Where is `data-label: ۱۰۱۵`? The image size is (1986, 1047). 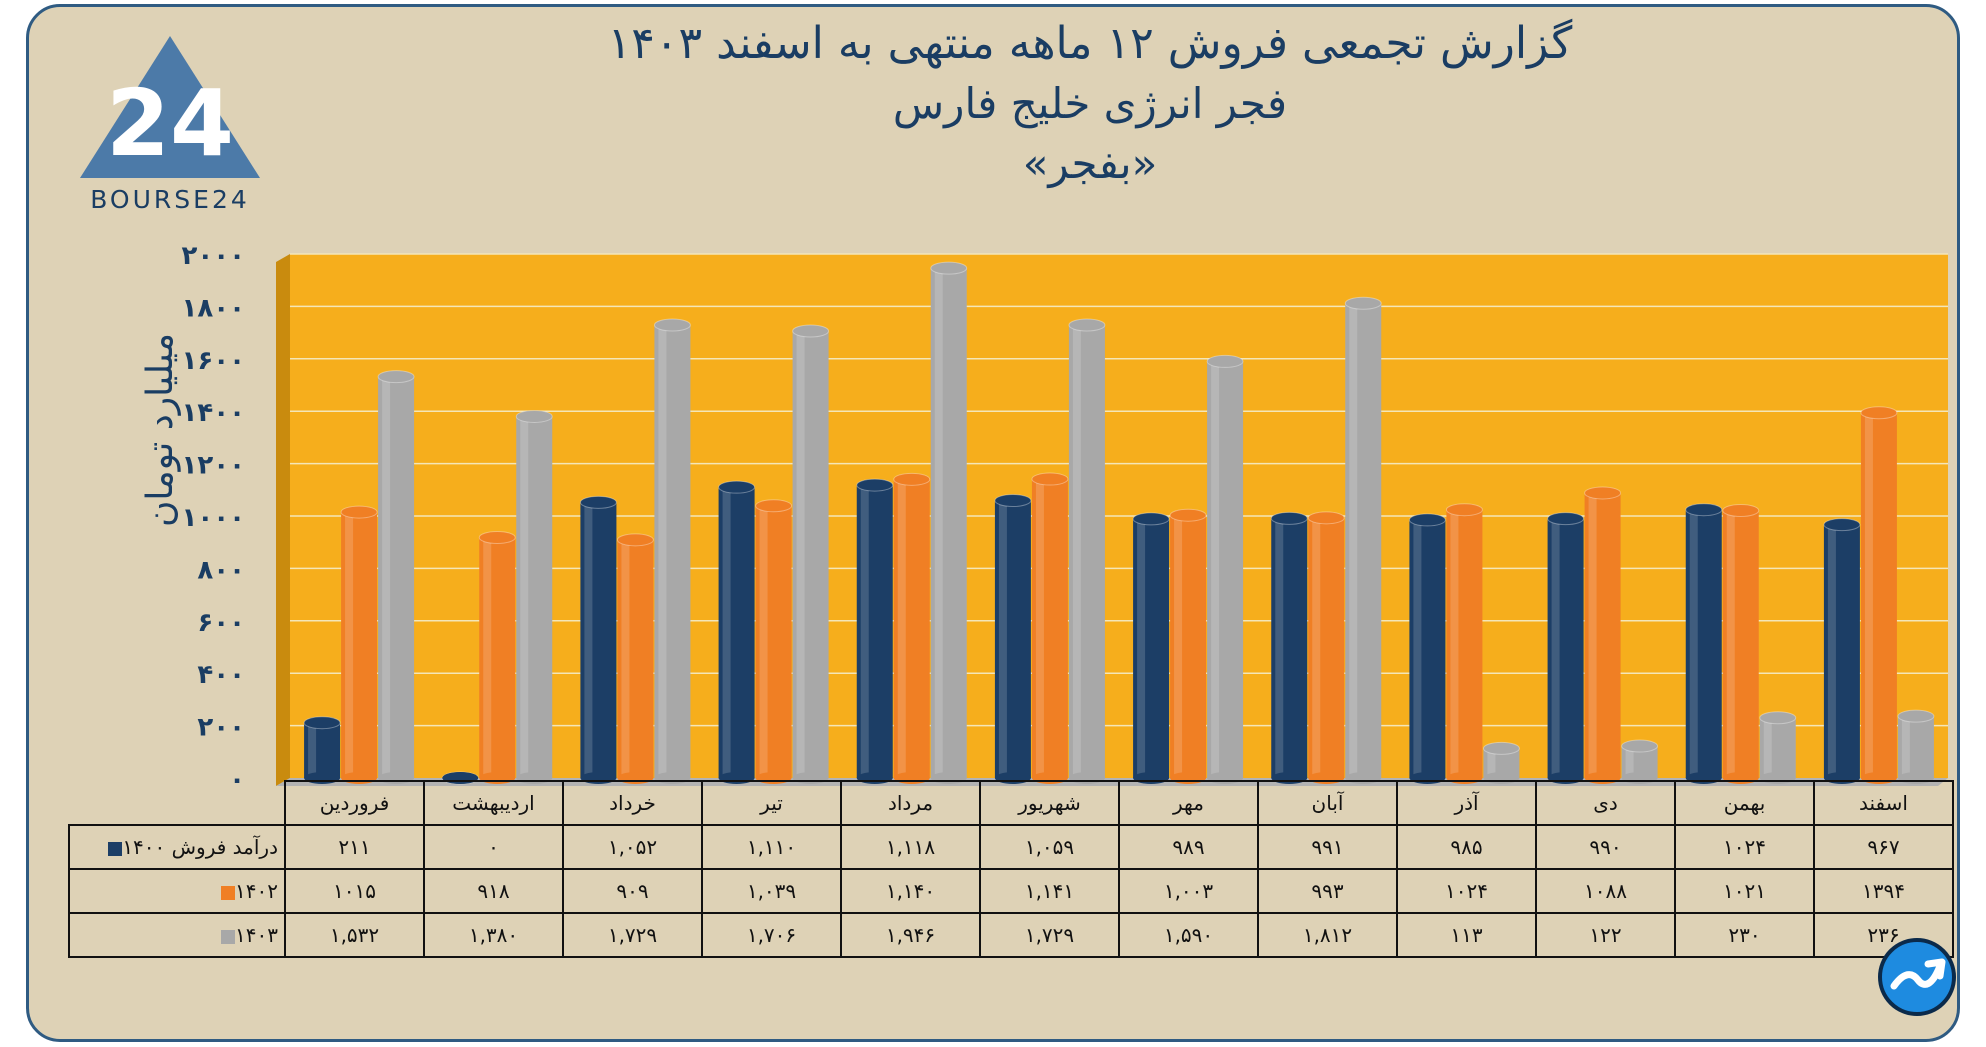
data-label: ۱۰۱۵ is located at coordinates (354, 891).